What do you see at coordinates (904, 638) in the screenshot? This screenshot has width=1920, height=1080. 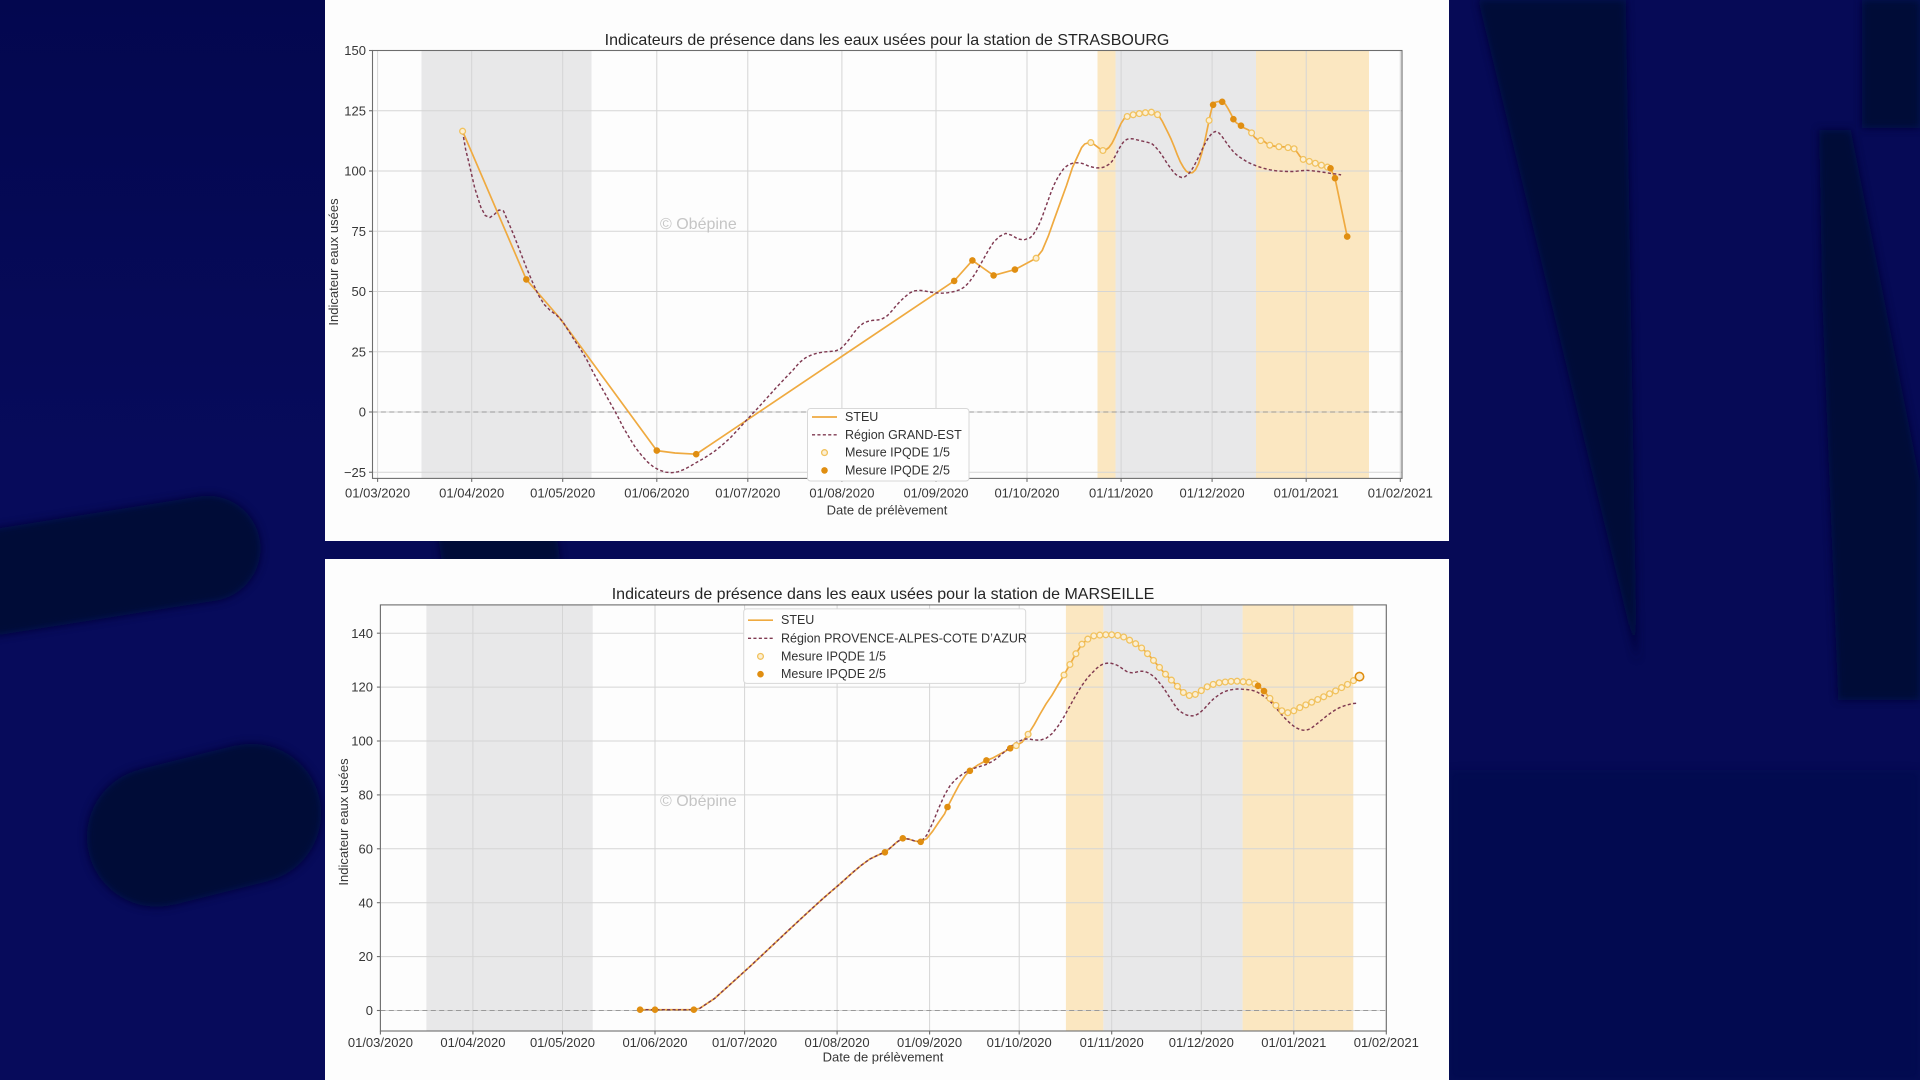 I see `svg-text:Région PROVENCE-ALPES-COTE D’A: Région PROVENCE-ALPES-COTE D’AZUR` at bounding box center [904, 638].